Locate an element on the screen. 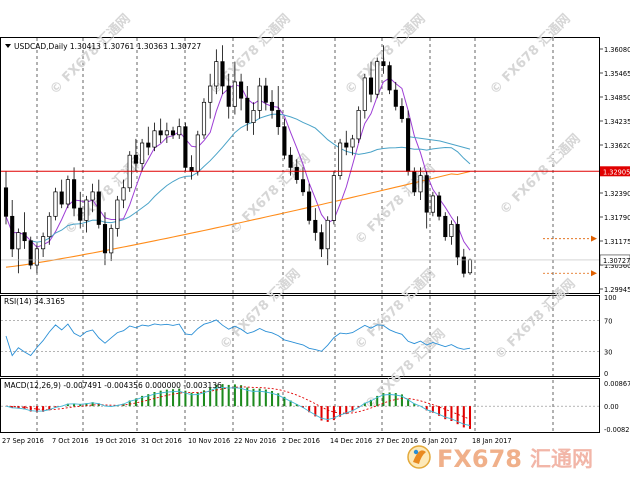  macd-tick-label: -0.008251 is located at coordinates (617, 430).